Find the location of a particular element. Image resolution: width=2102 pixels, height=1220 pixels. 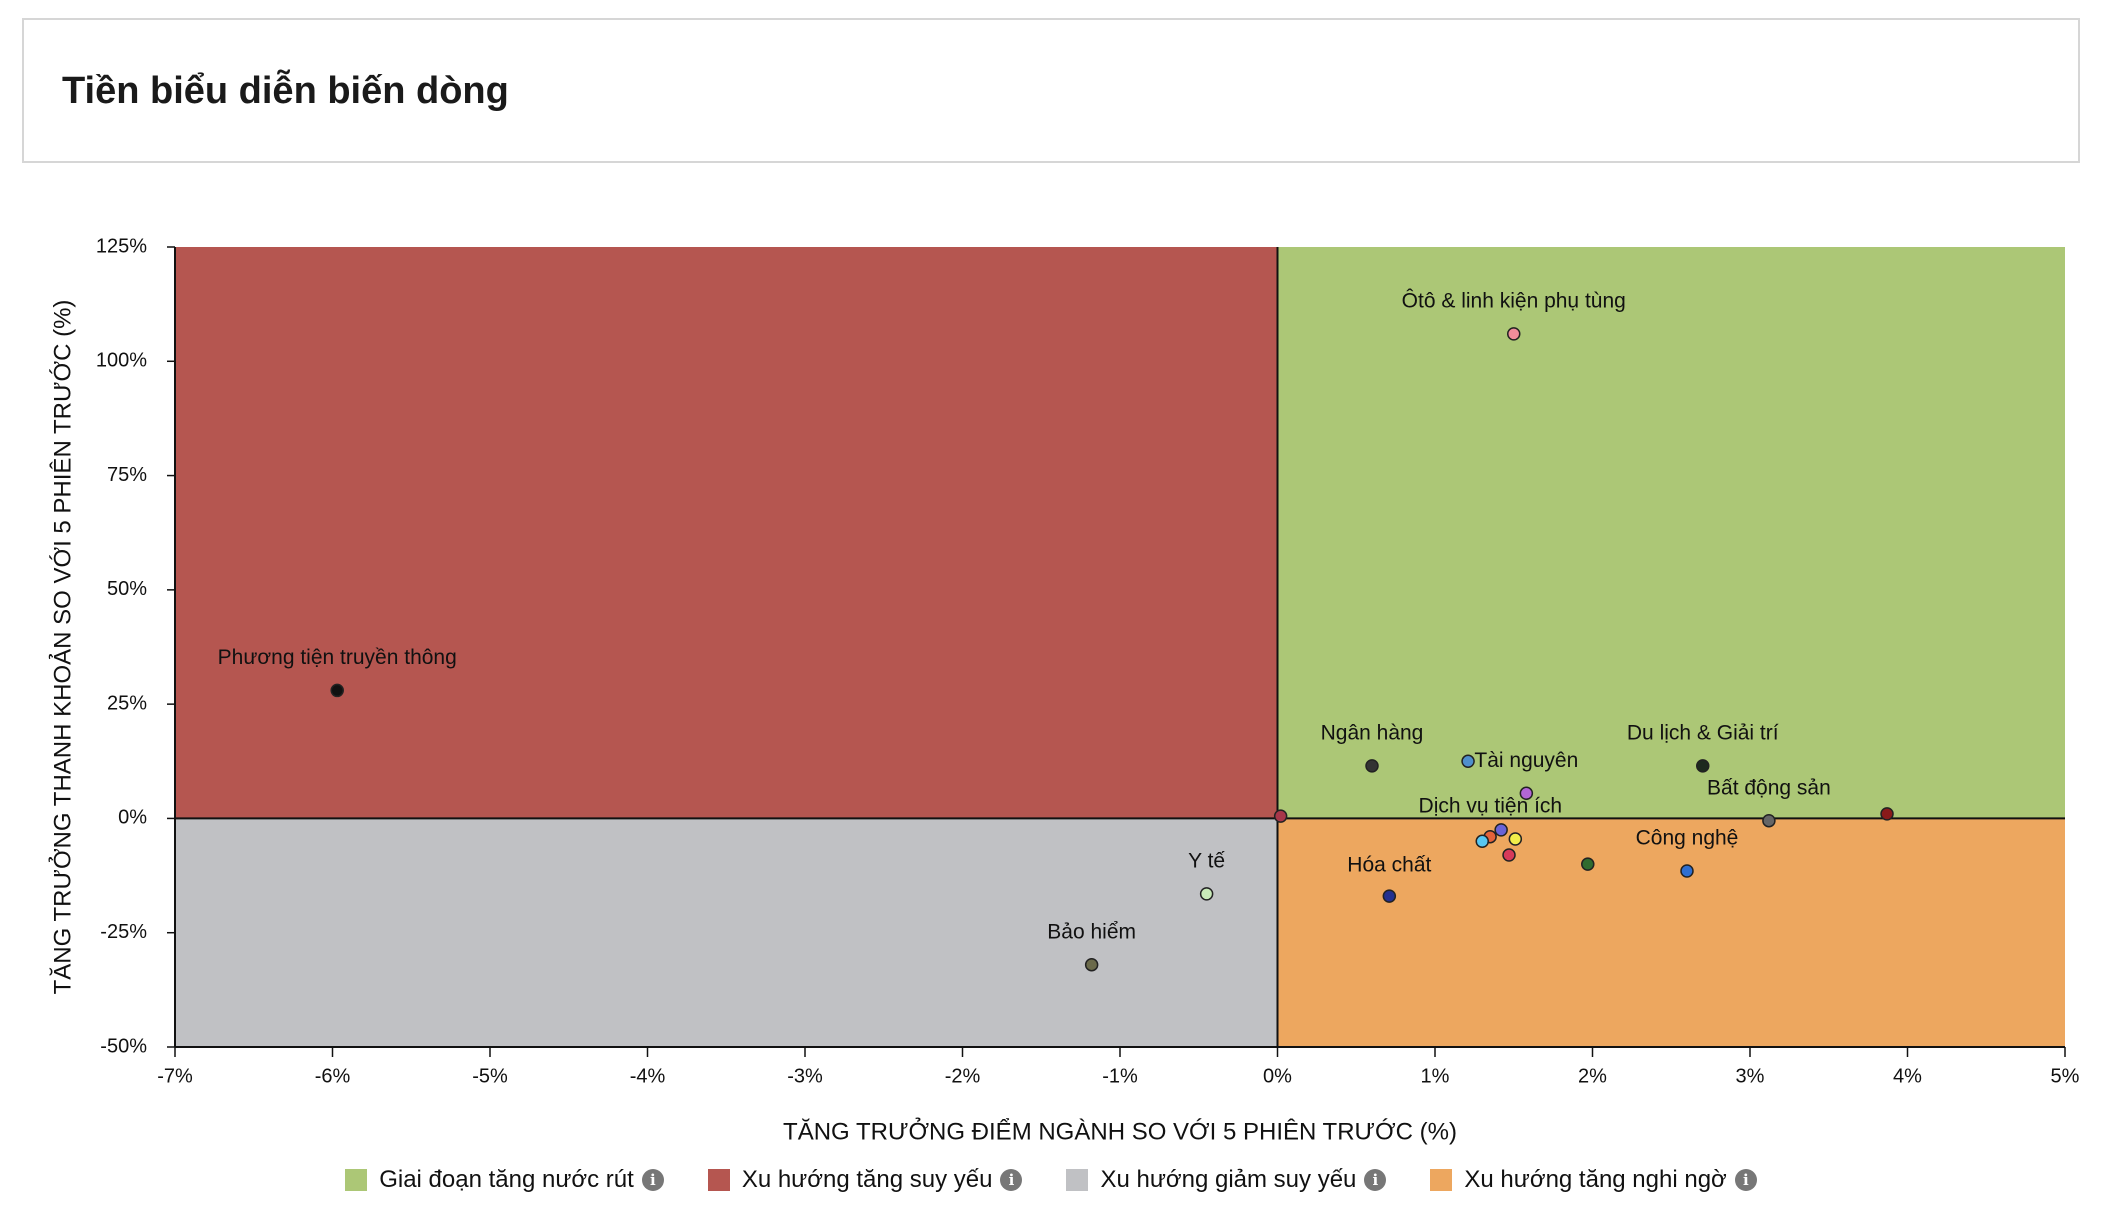

x-tick-label: 0% is located at coordinates (1277, 1076).